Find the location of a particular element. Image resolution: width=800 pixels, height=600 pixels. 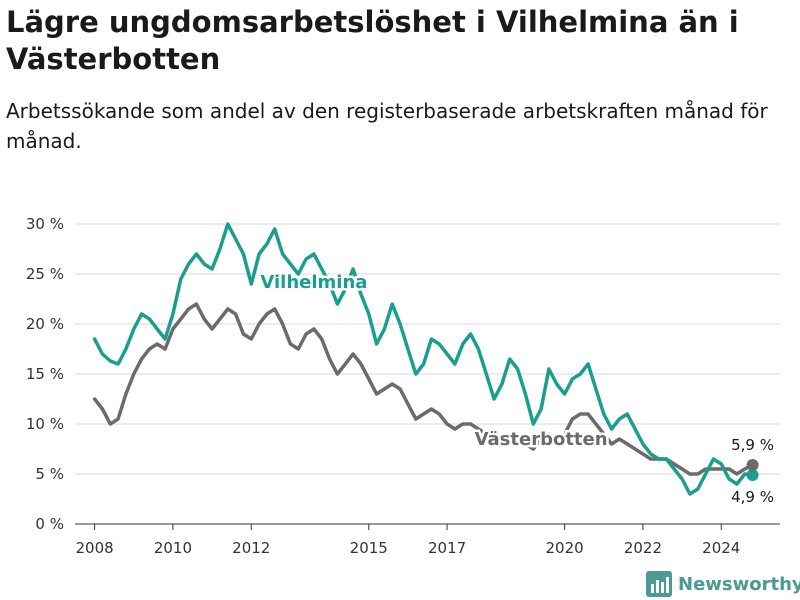

y-tick-label: 20 % is located at coordinates (45, 324).